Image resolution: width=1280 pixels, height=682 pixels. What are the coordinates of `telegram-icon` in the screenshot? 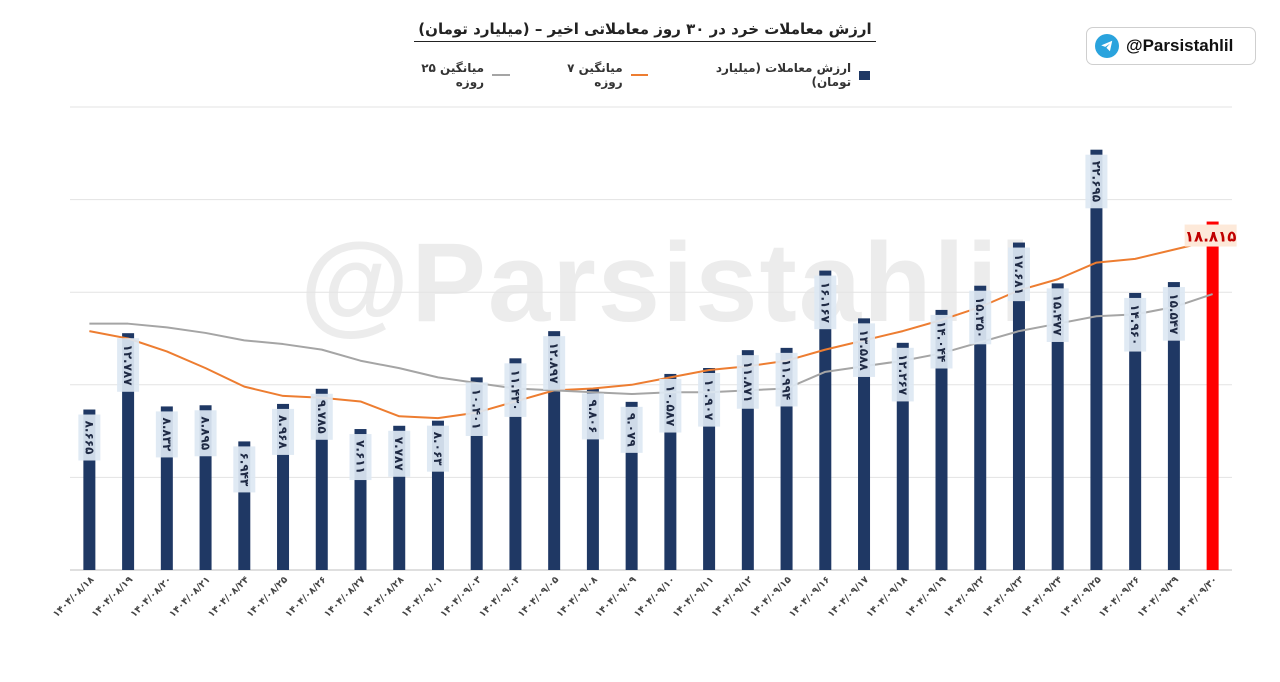 It's located at (1107, 46).